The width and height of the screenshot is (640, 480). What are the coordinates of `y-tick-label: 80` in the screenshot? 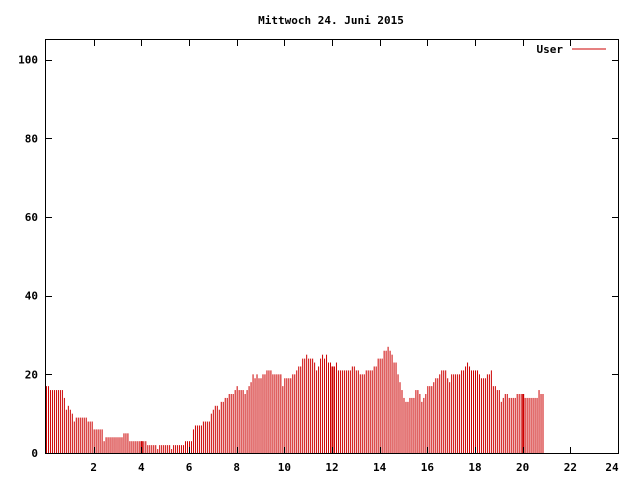 It's located at (31, 138).